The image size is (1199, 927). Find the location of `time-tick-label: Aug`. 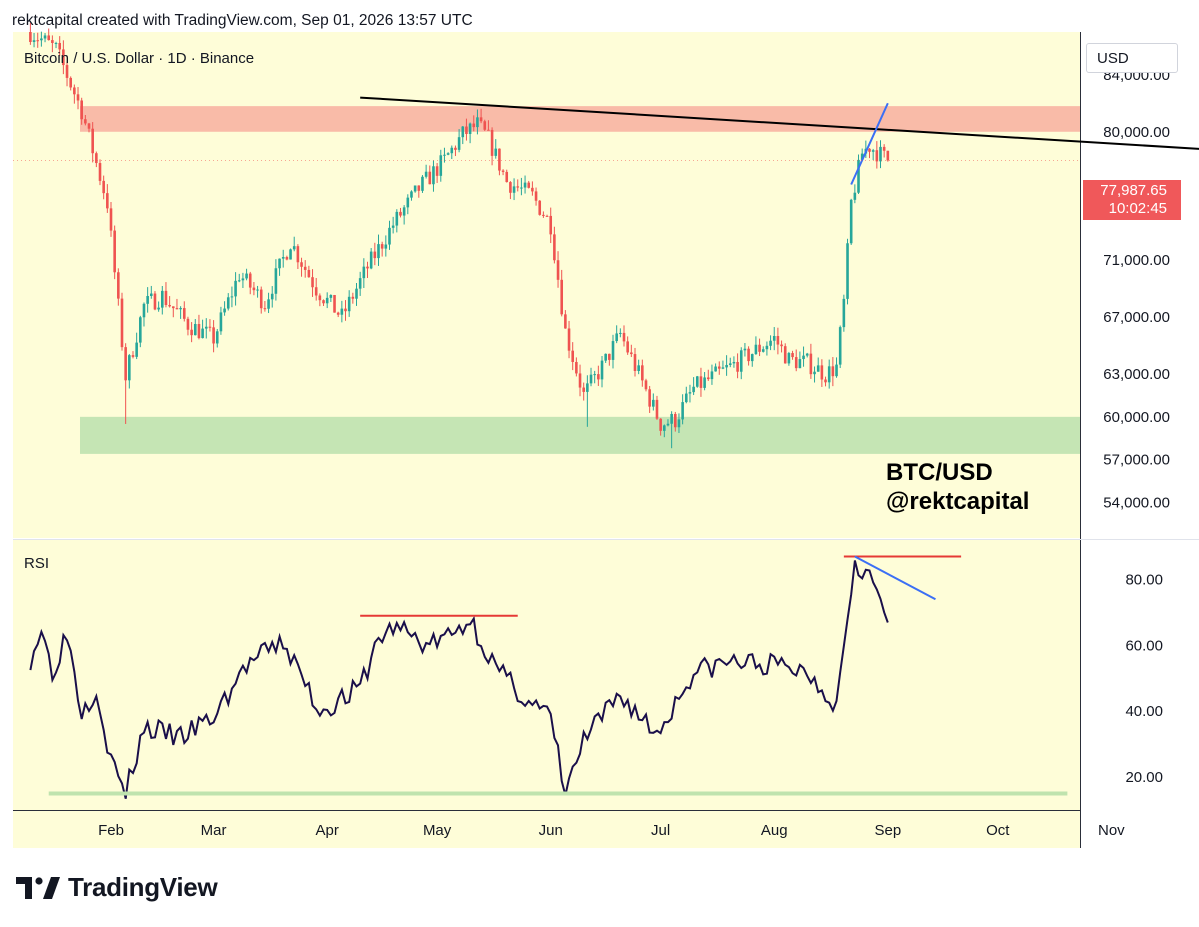

time-tick-label: Aug is located at coordinates (774, 830).